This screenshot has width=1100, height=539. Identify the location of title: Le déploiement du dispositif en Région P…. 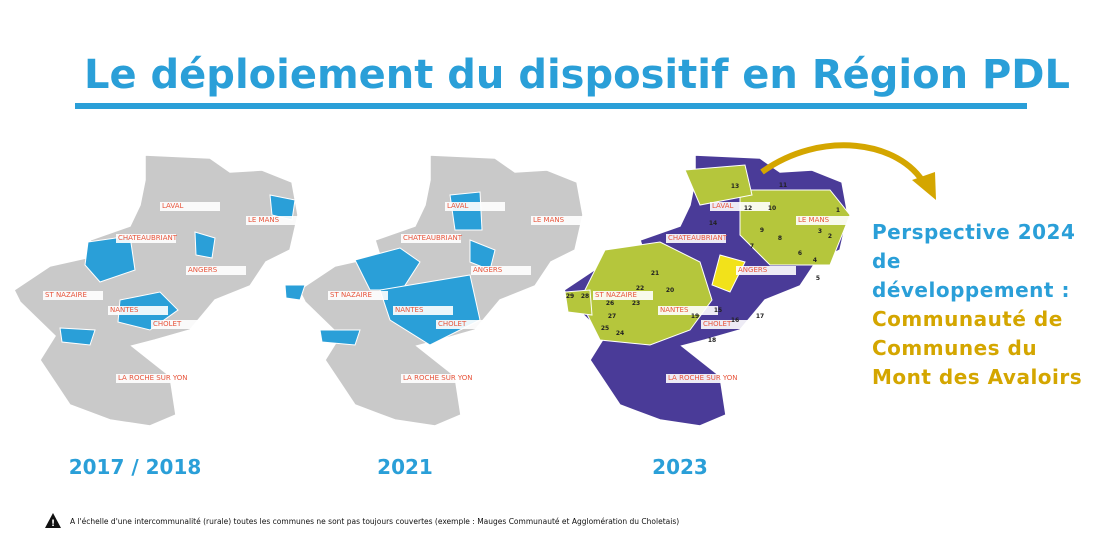
(577, 75).